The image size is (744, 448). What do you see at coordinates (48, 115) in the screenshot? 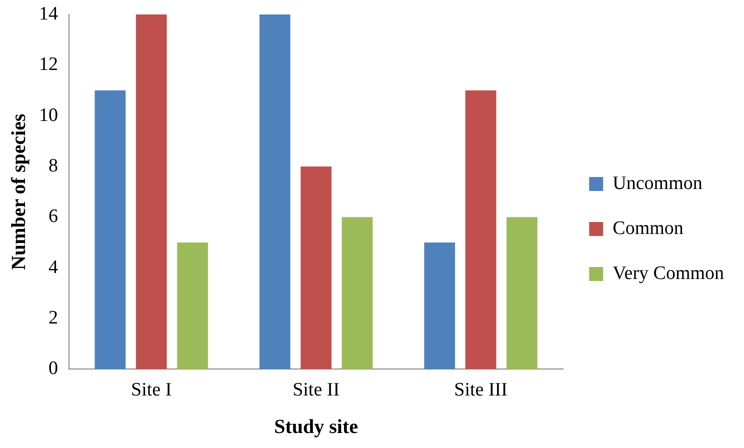
I see `y-tick-label: 10` at bounding box center [48, 115].